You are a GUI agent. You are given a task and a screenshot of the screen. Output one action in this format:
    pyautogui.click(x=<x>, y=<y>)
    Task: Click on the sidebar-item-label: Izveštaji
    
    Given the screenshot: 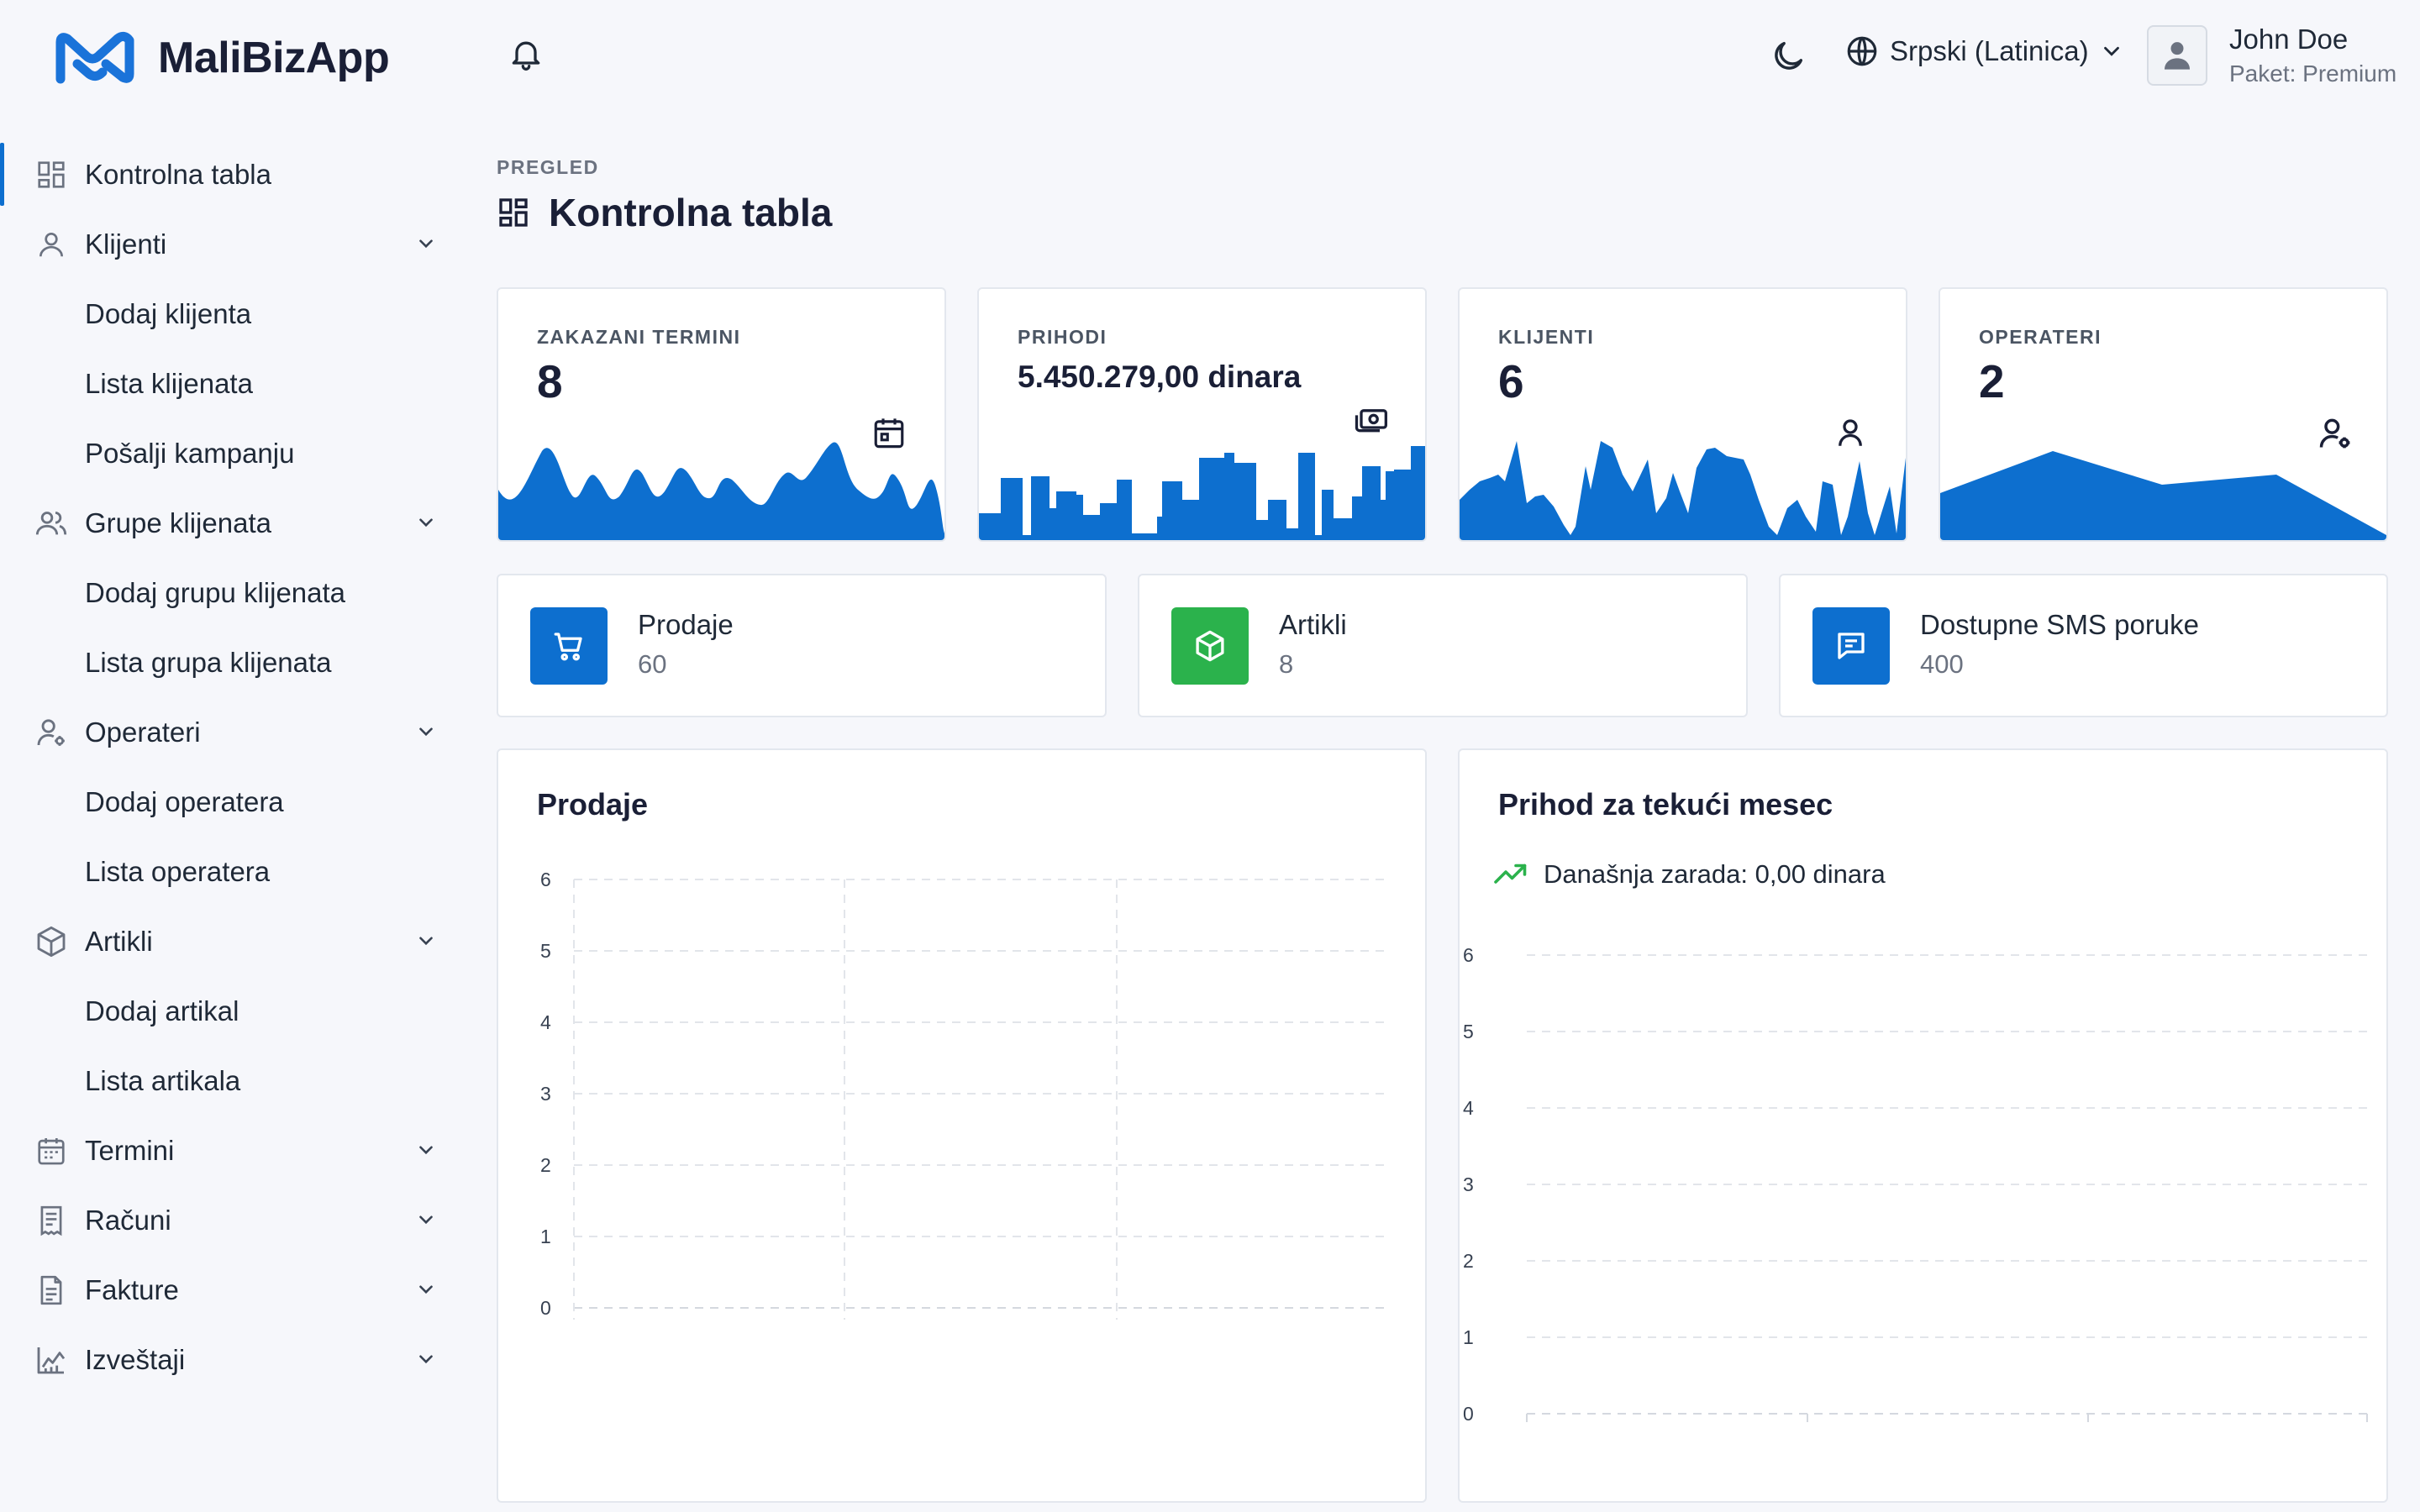 What is the action you would take?
    pyautogui.click(x=135, y=1359)
    